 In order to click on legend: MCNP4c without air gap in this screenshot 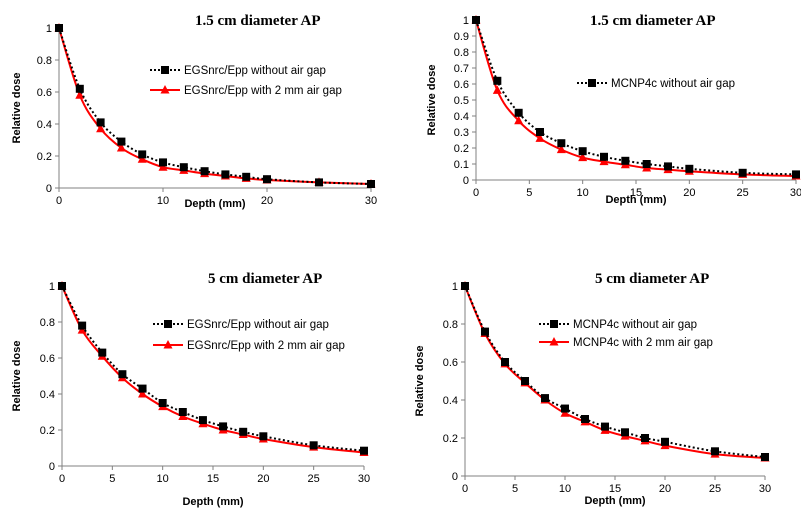, I will do `click(656, 84)`.